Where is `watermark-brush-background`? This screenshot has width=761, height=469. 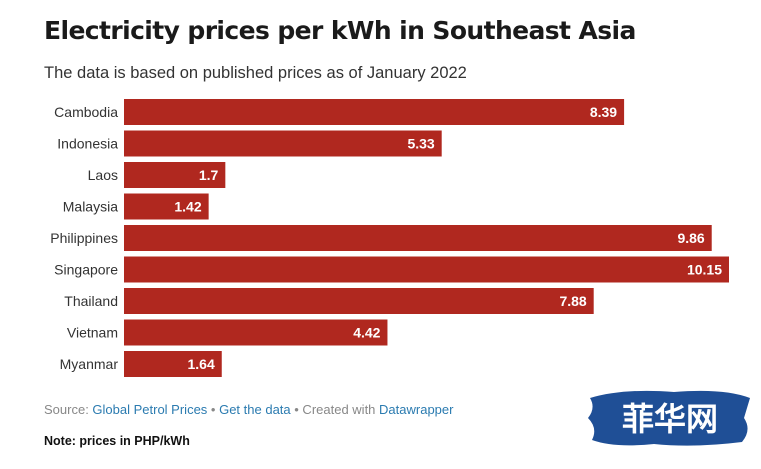
watermark-brush-background is located at coordinates (669, 418).